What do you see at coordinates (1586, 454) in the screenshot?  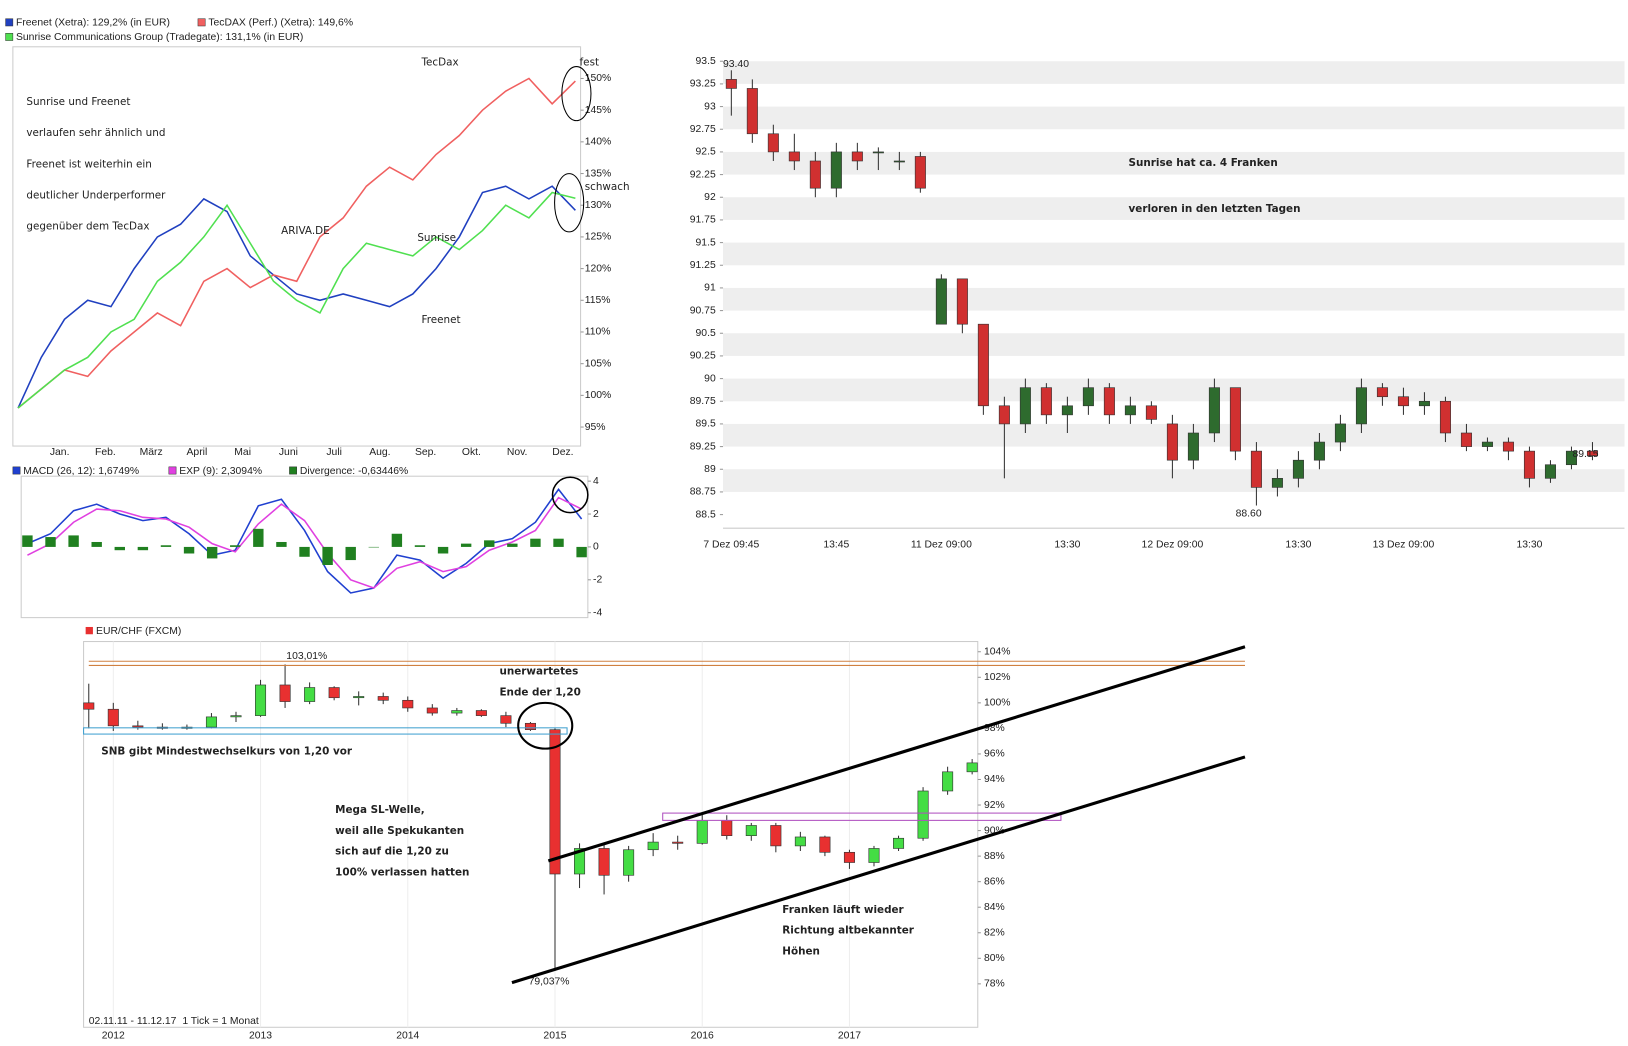 I see `annotation: 89.15` at bounding box center [1586, 454].